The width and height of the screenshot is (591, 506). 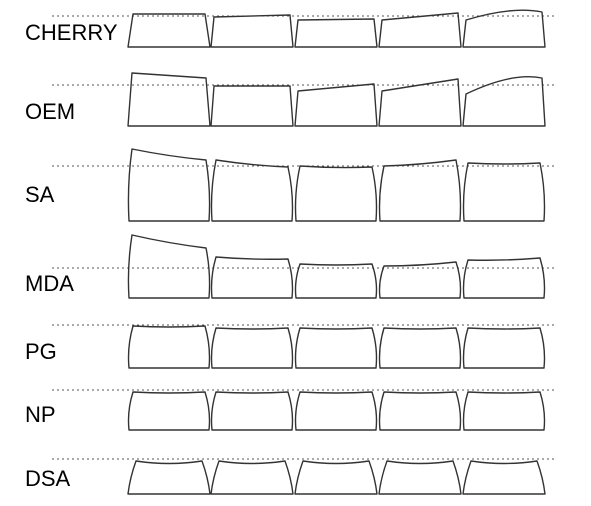 I want to click on profile-row-mda, so click(x=303, y=266).